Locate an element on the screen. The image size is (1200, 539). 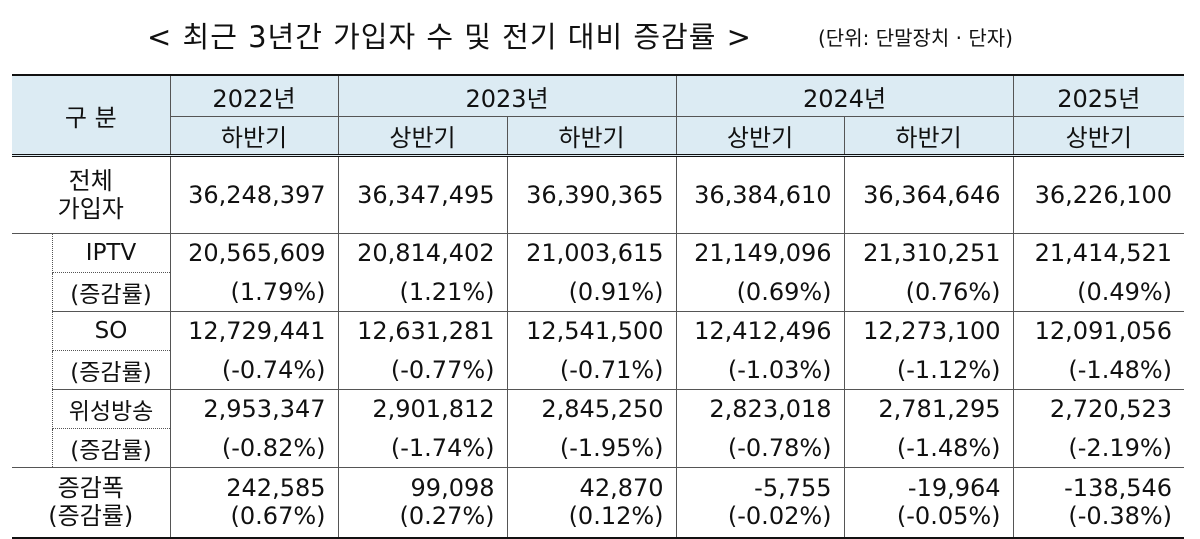
change-label: 증감폭 (증감률) is located at coordinates (91, 503).